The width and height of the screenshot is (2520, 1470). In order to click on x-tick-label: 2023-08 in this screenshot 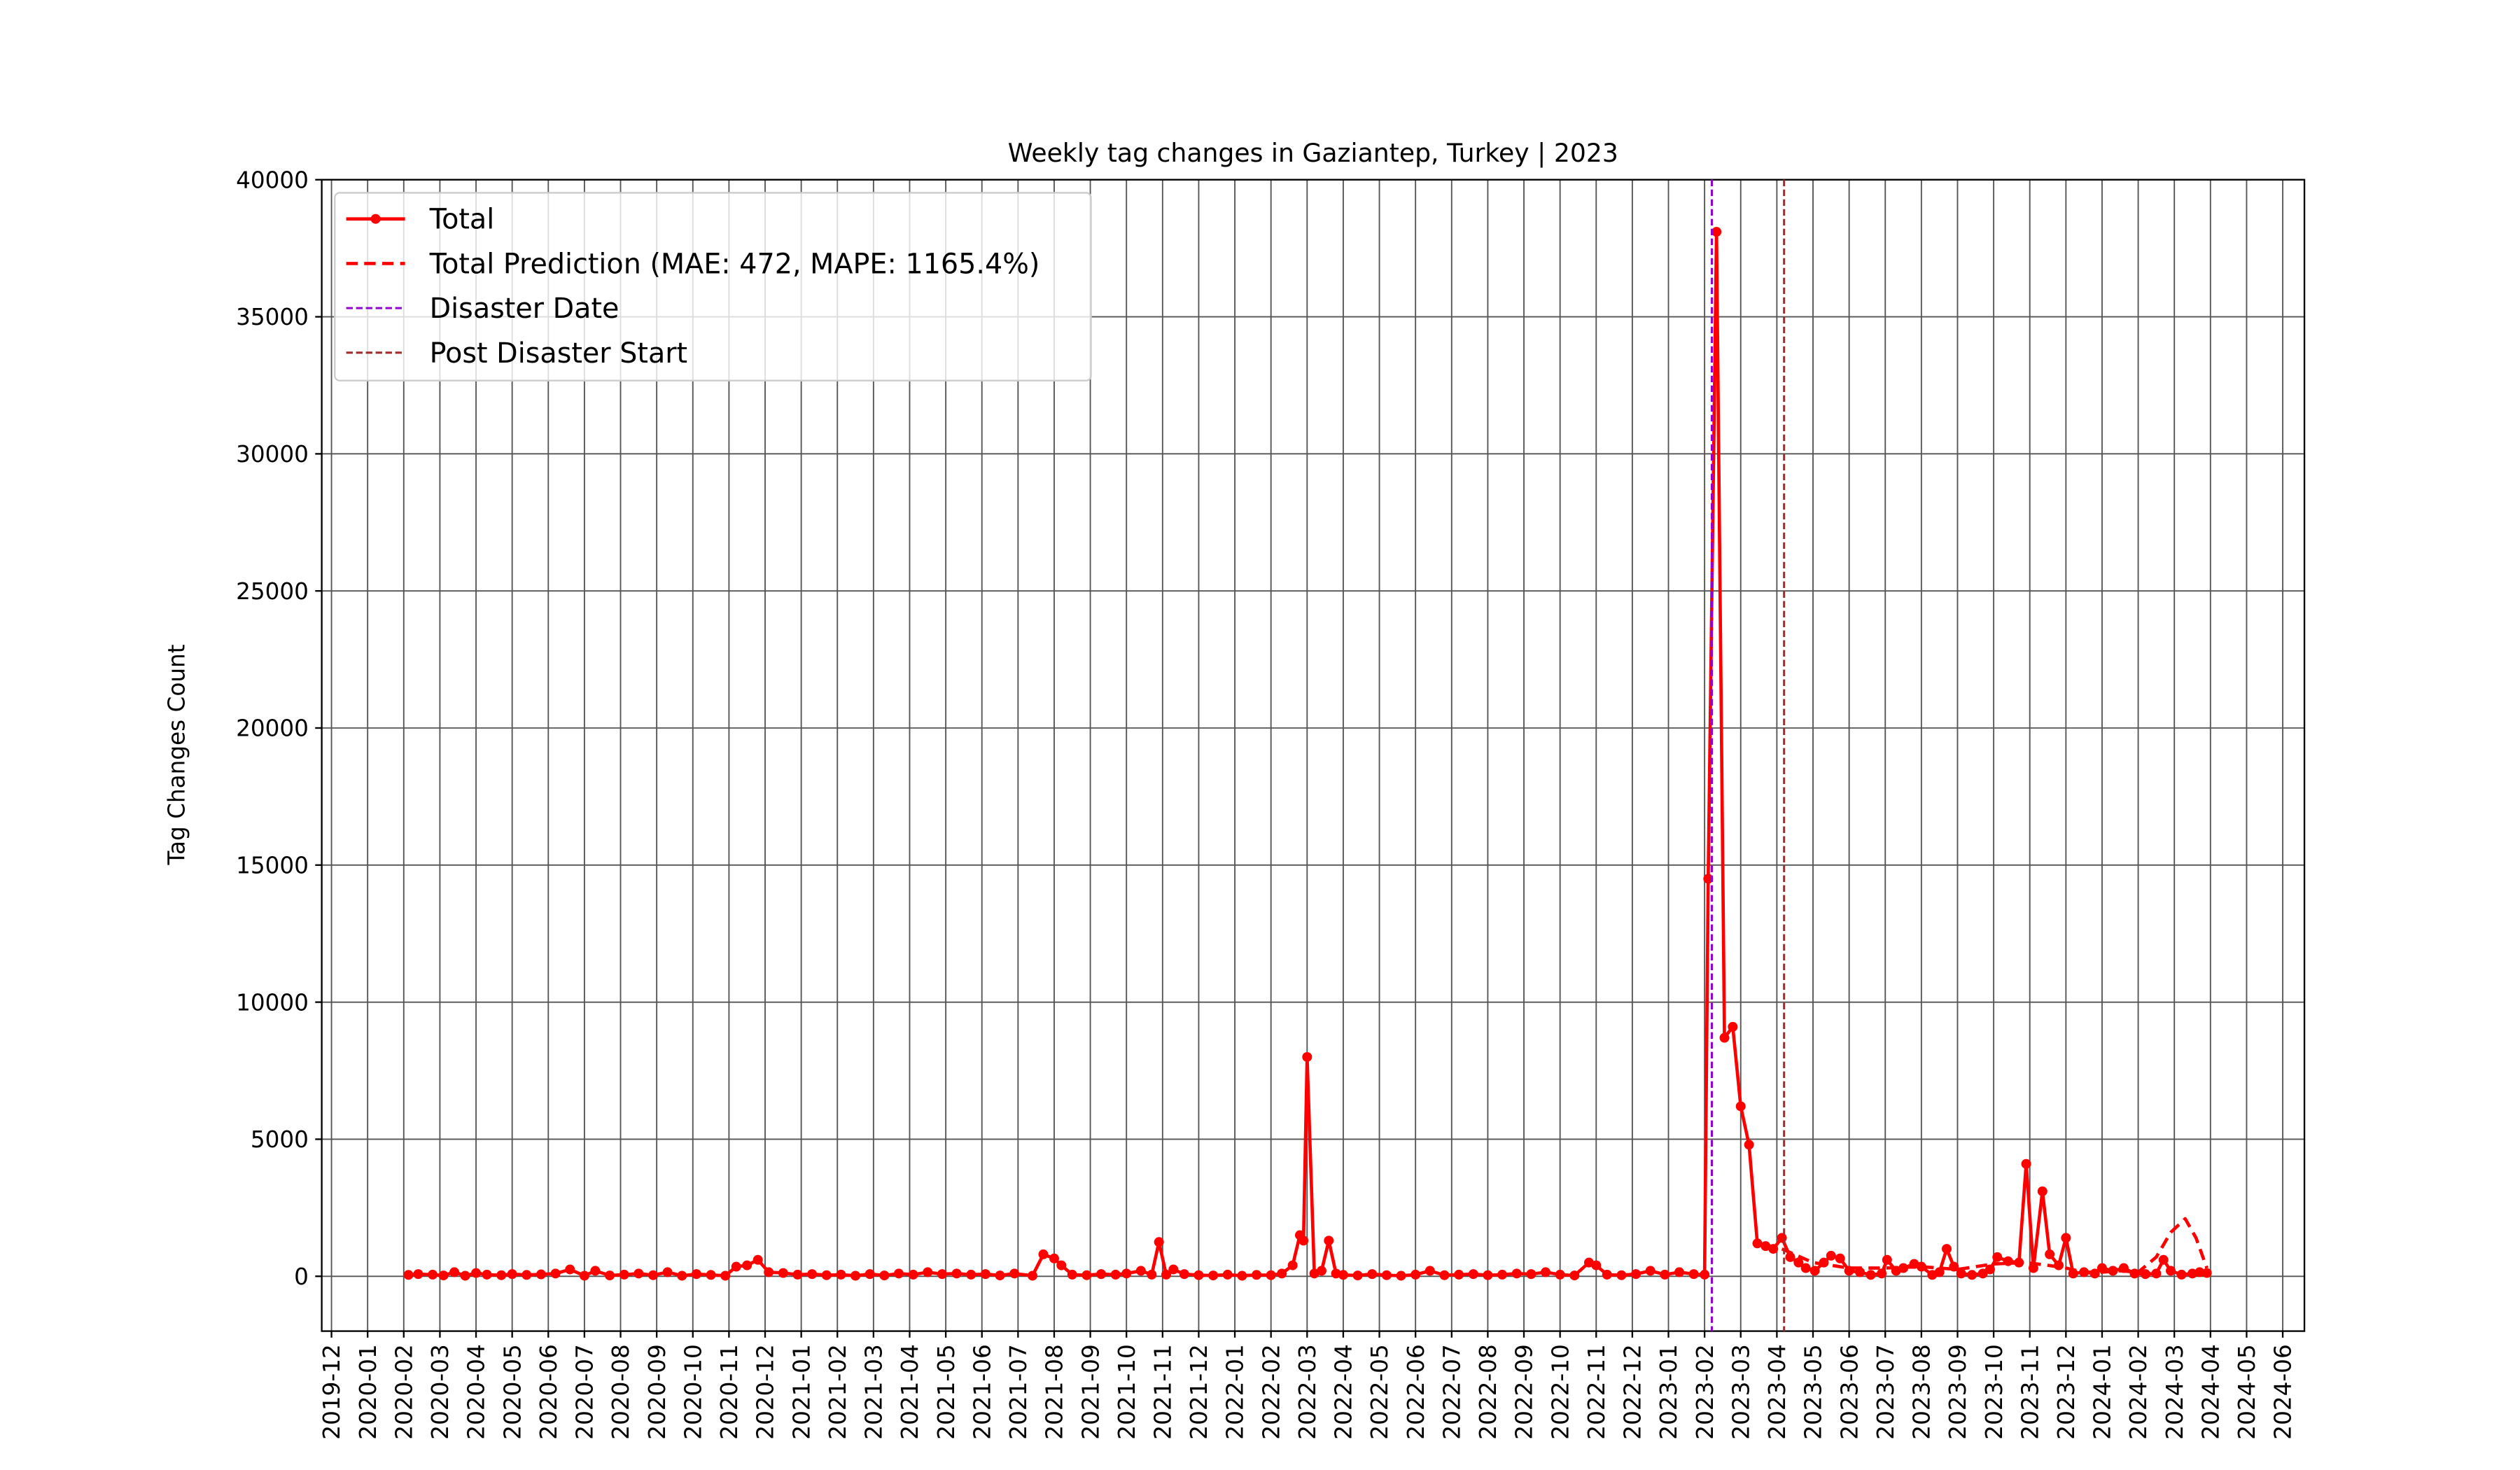, I will do `click(1922, 1391)`.